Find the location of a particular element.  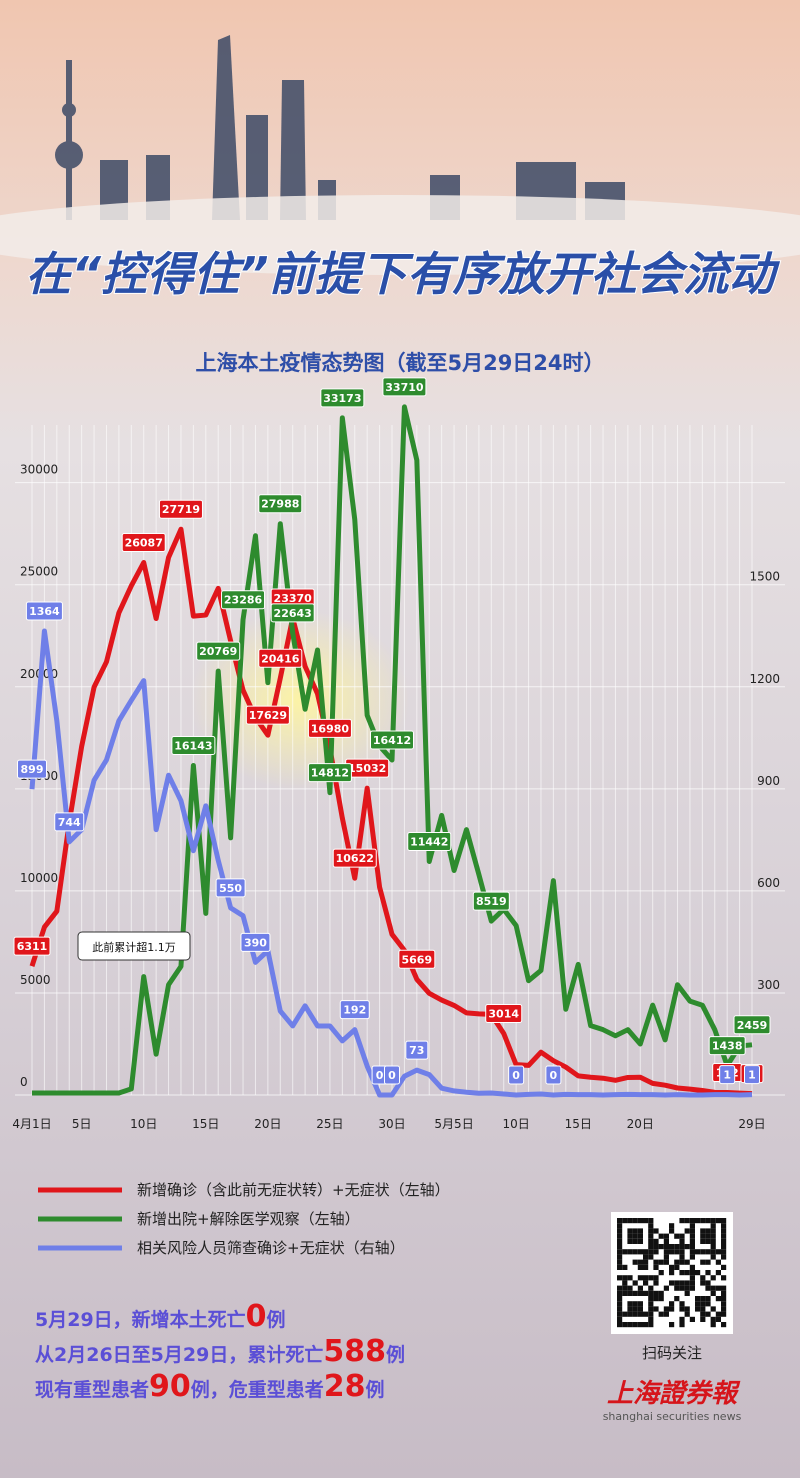

mist is located at coordinates (400, 235).